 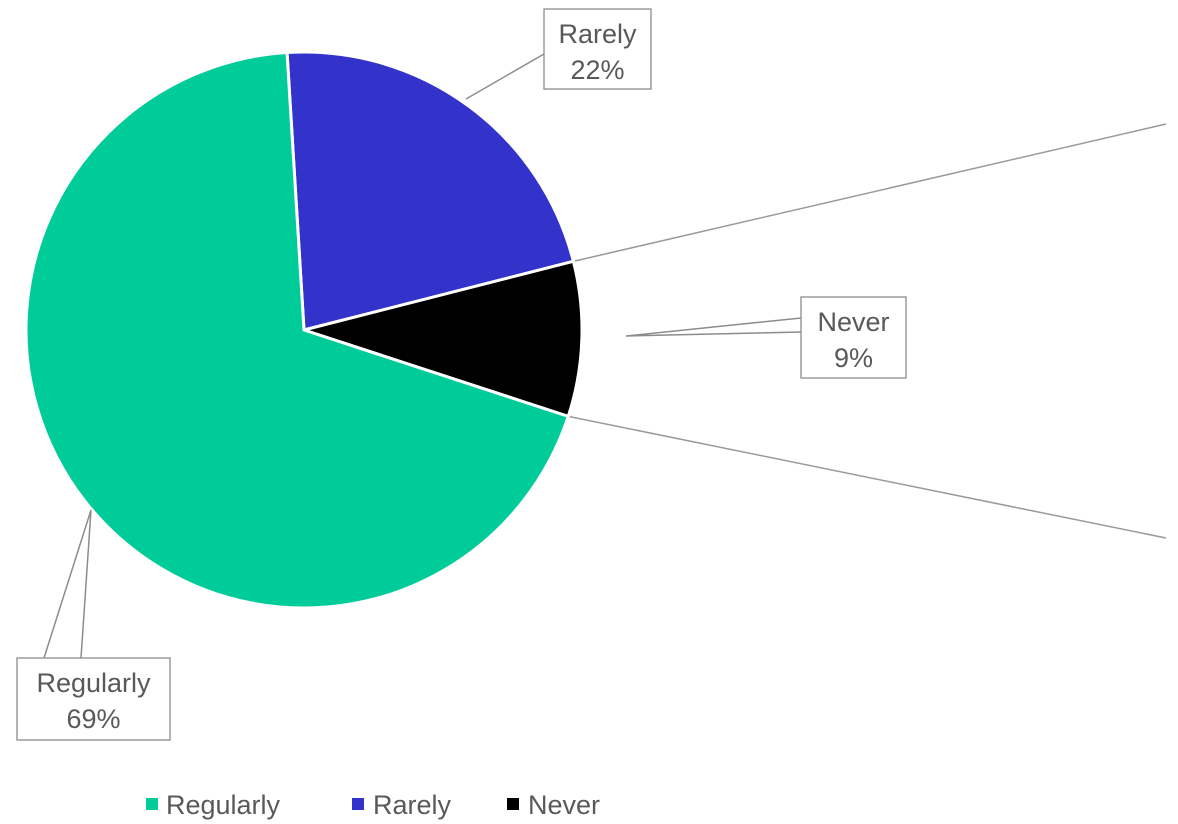 What do you see at coordinates (505, 76) in the screenshot?
I see `leader-line-rarely` at bounding box center [505, 76].